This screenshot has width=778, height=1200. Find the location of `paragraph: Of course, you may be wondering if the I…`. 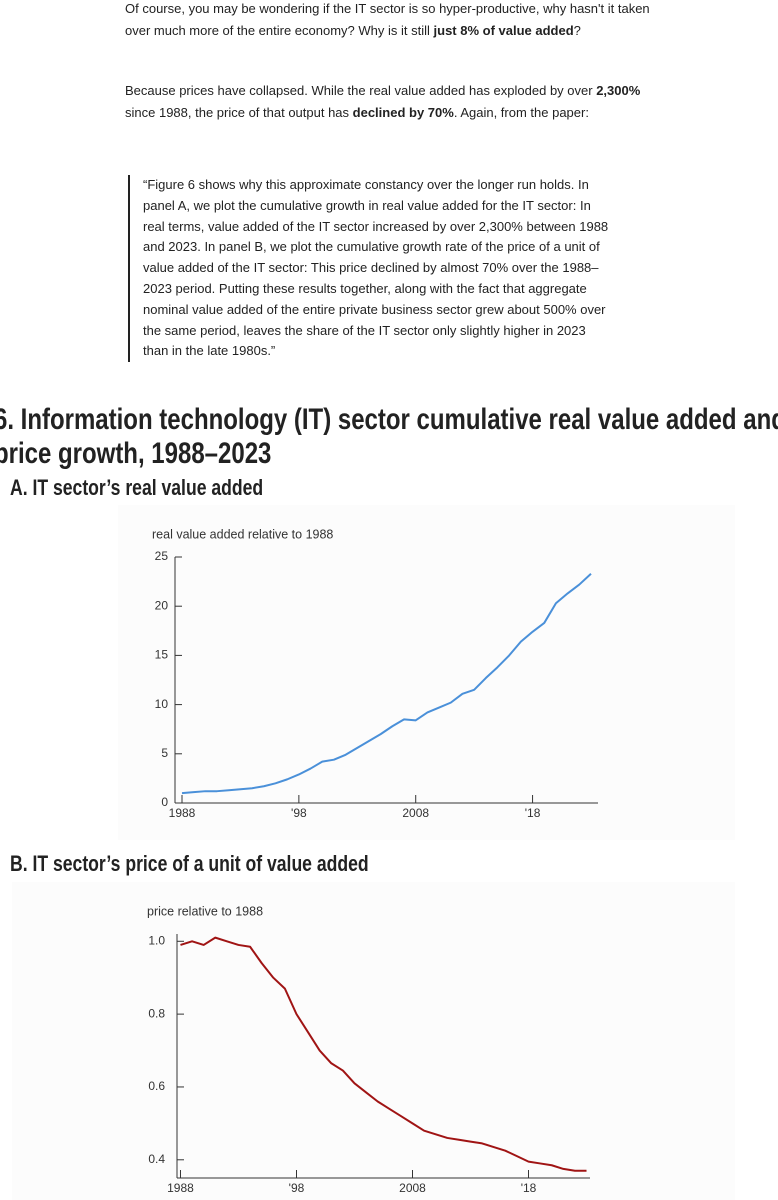

paragraph: Of course, you may be wondering if the I… is located at coordinates (387, 21).